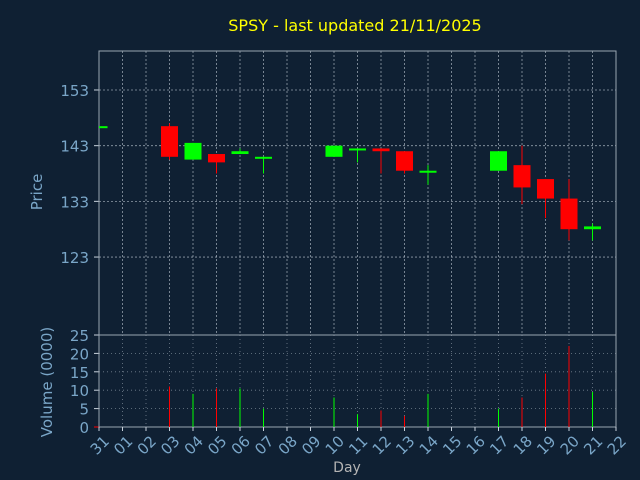  What do you see at coordinates (499, 445) in the screenshot?
I see `x-tick-label: 17` at bounding box center [499, 445].